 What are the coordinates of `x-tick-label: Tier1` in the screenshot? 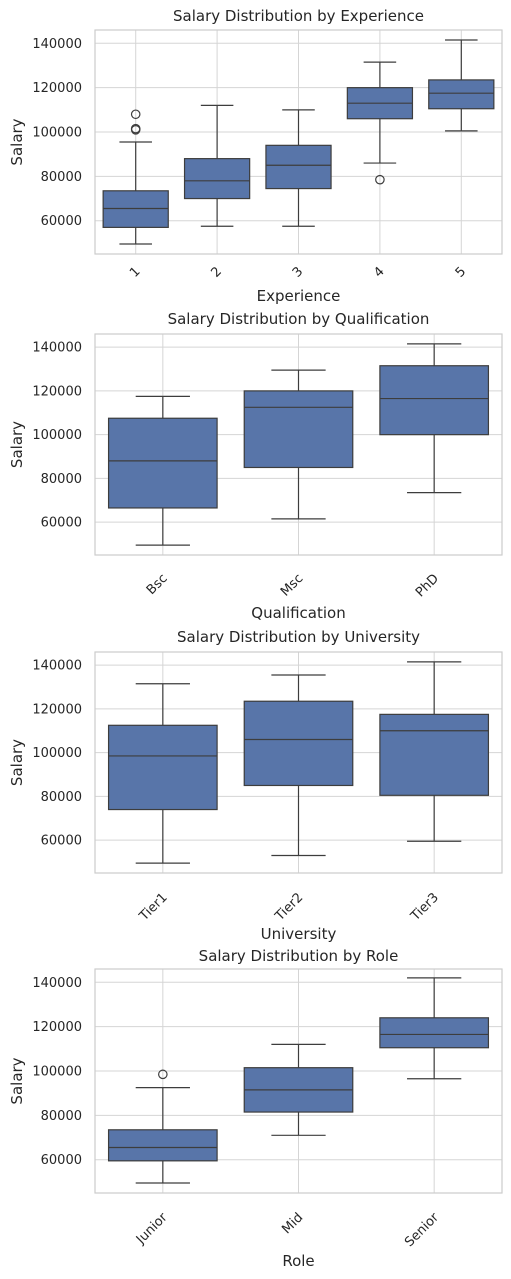 It's located at (153, 907).